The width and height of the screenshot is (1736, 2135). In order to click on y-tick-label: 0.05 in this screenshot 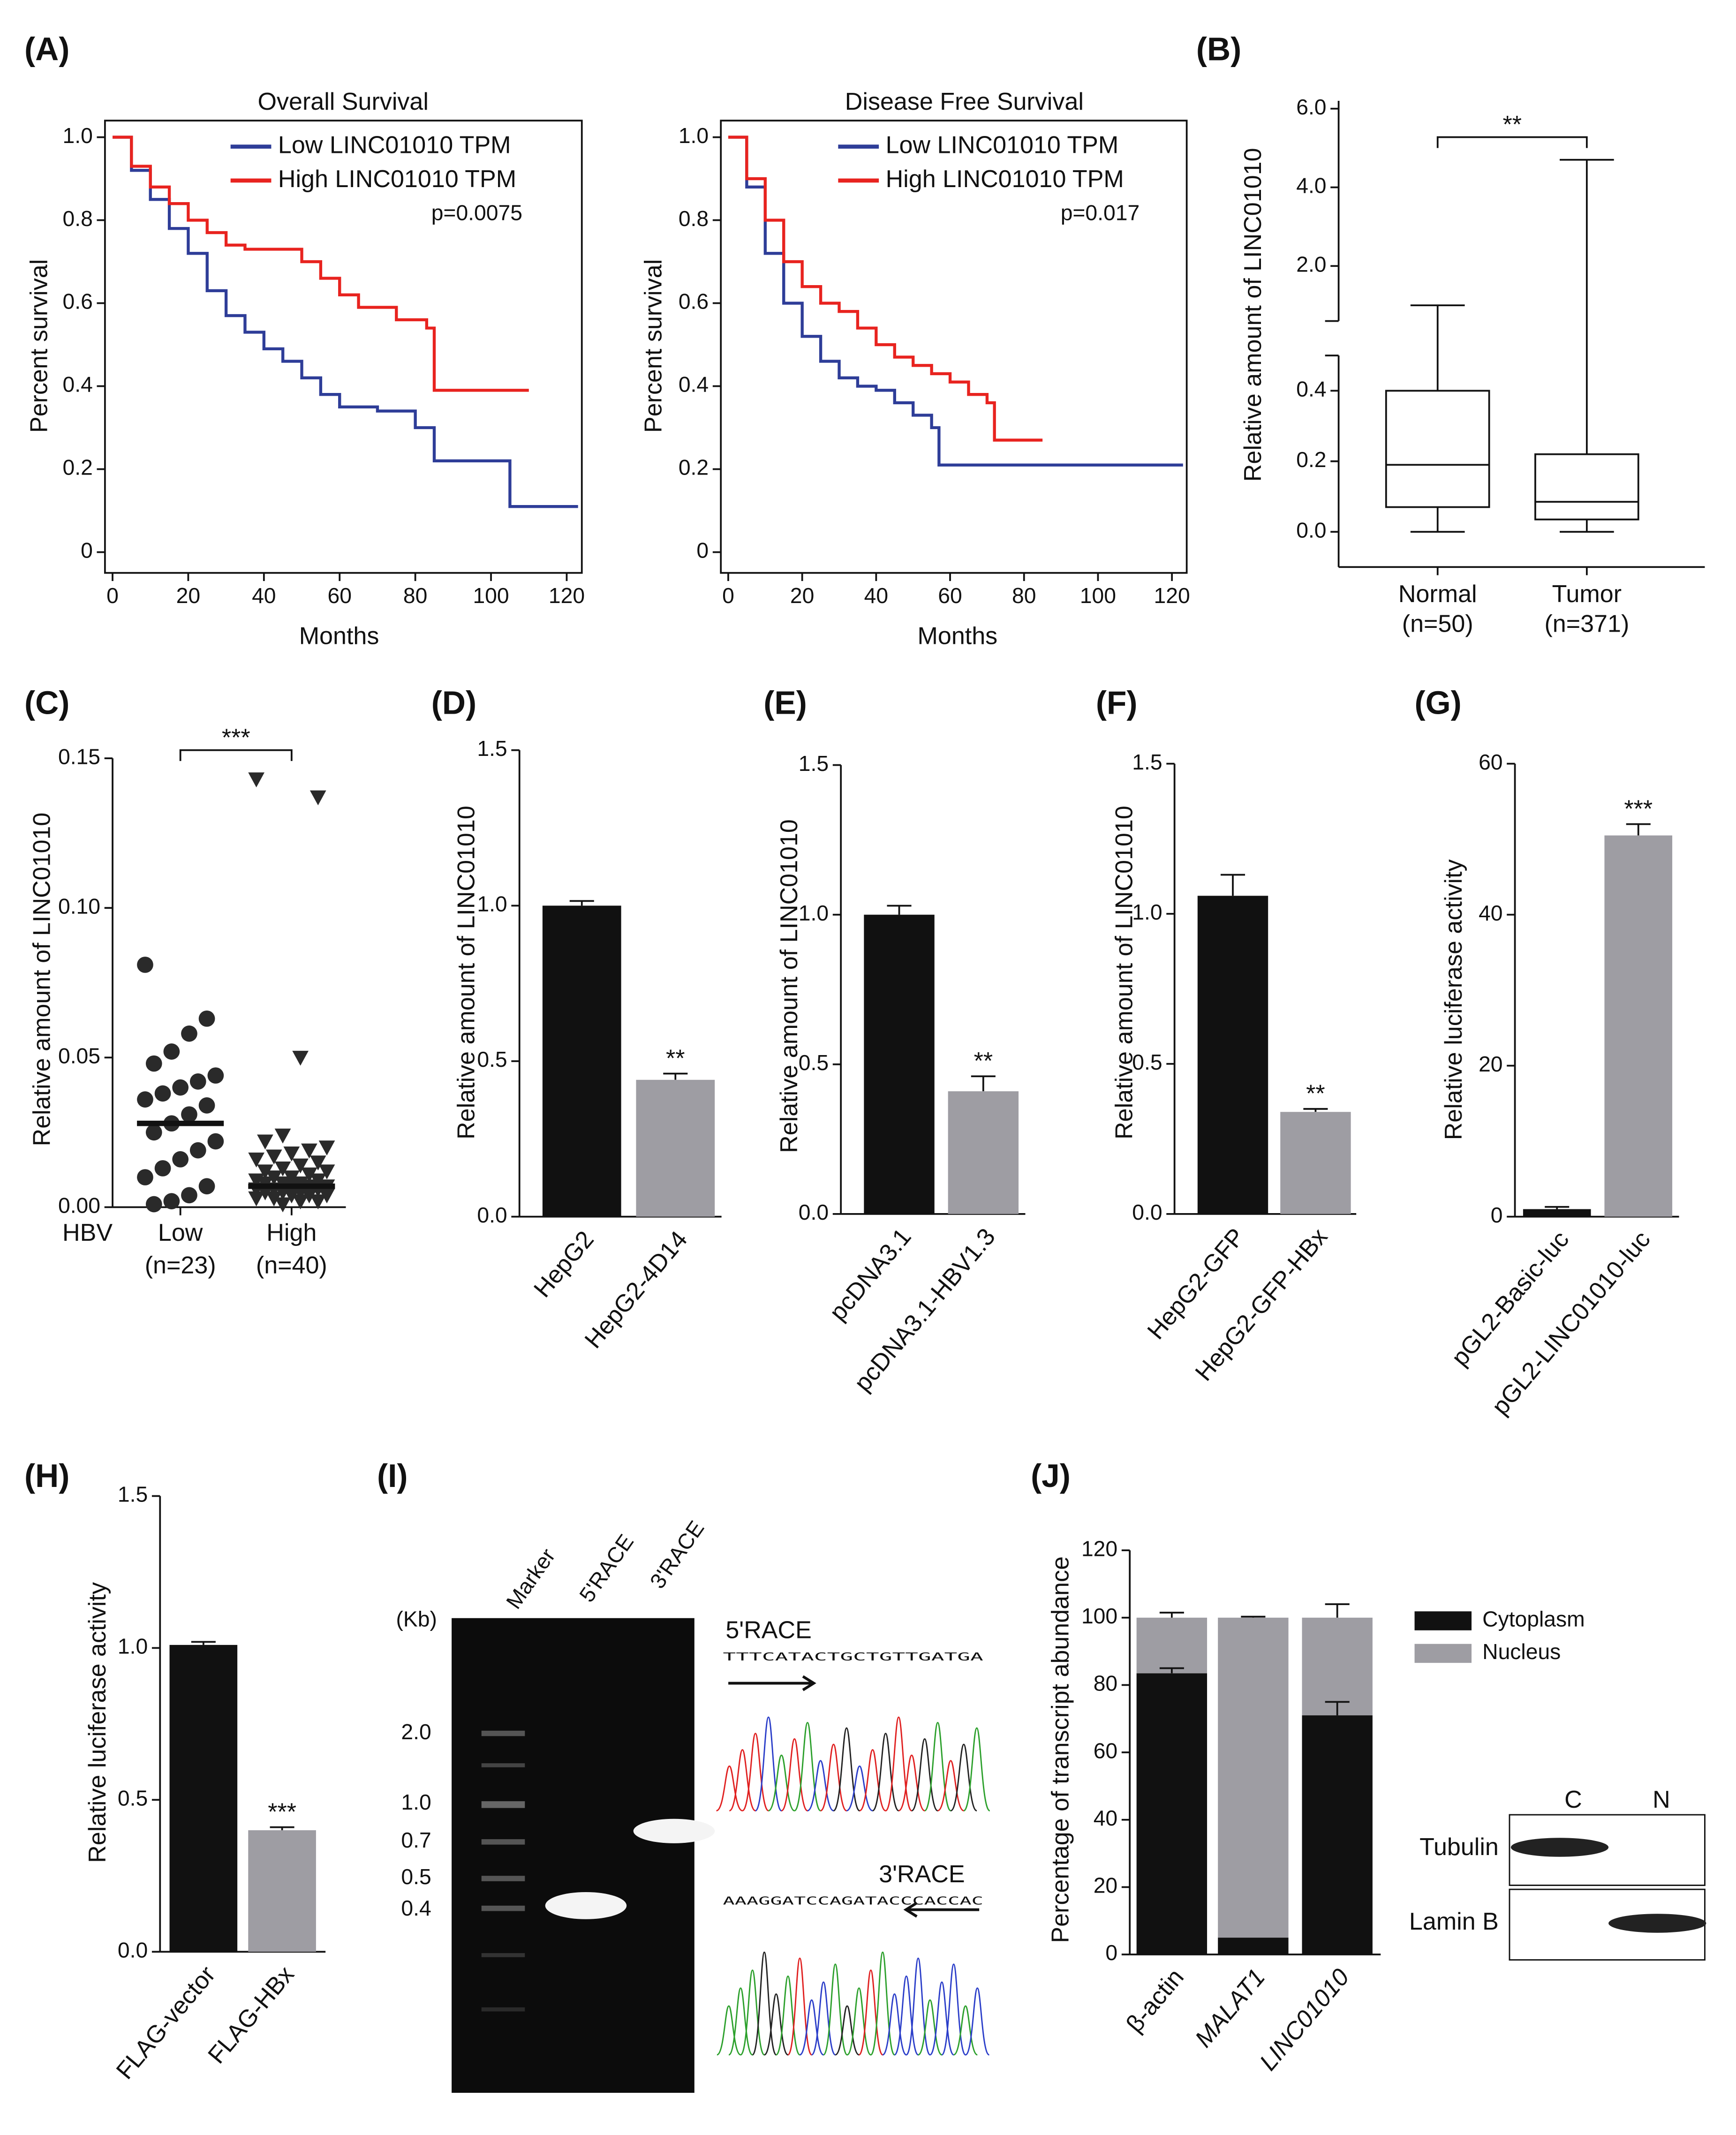, I will do `click(79, 1056)`.